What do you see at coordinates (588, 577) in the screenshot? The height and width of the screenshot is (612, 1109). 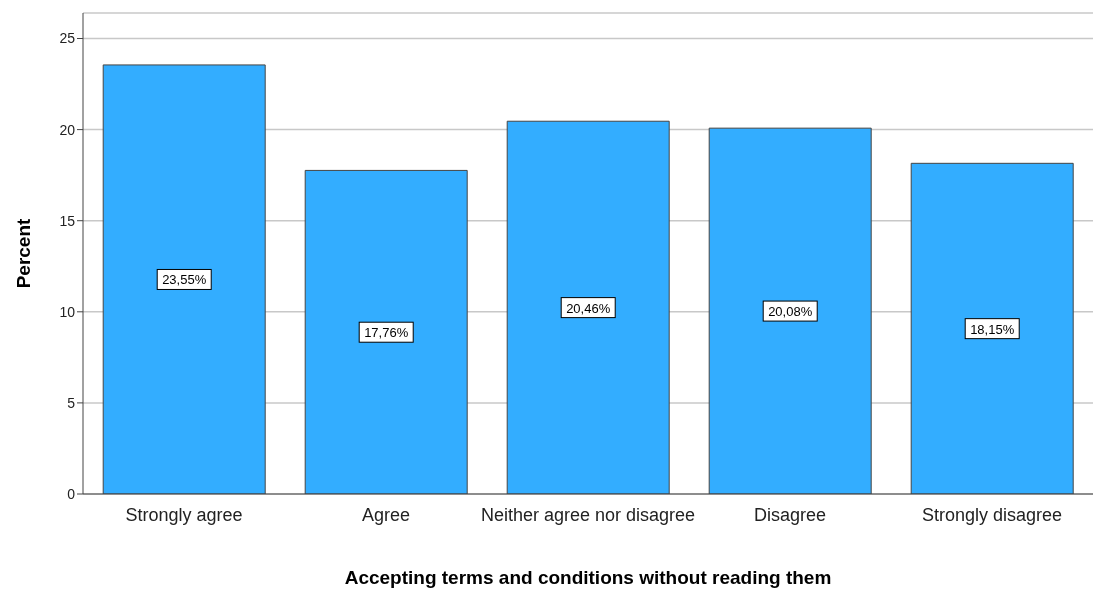 I see `x-axis-title: Accepting terms and conditions without reading them` at bounding box center [588, 577].